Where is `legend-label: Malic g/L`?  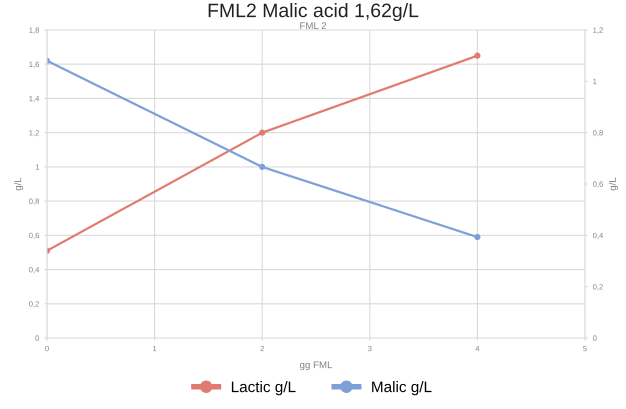 legend-label: Malic g/L is located at coordinates (402, 388).